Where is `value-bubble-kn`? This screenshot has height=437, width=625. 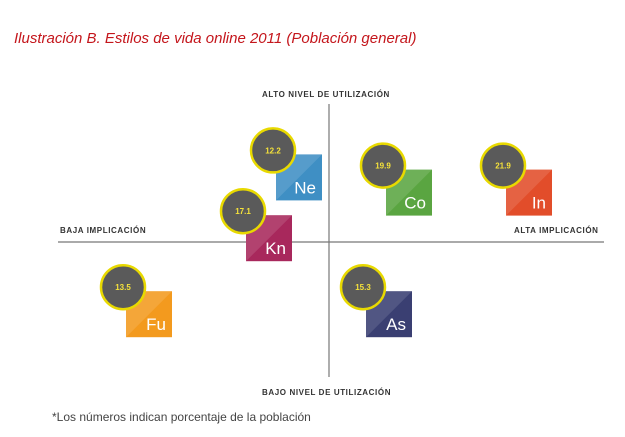
value-bubble-kn is located at coordinates (243, 211).